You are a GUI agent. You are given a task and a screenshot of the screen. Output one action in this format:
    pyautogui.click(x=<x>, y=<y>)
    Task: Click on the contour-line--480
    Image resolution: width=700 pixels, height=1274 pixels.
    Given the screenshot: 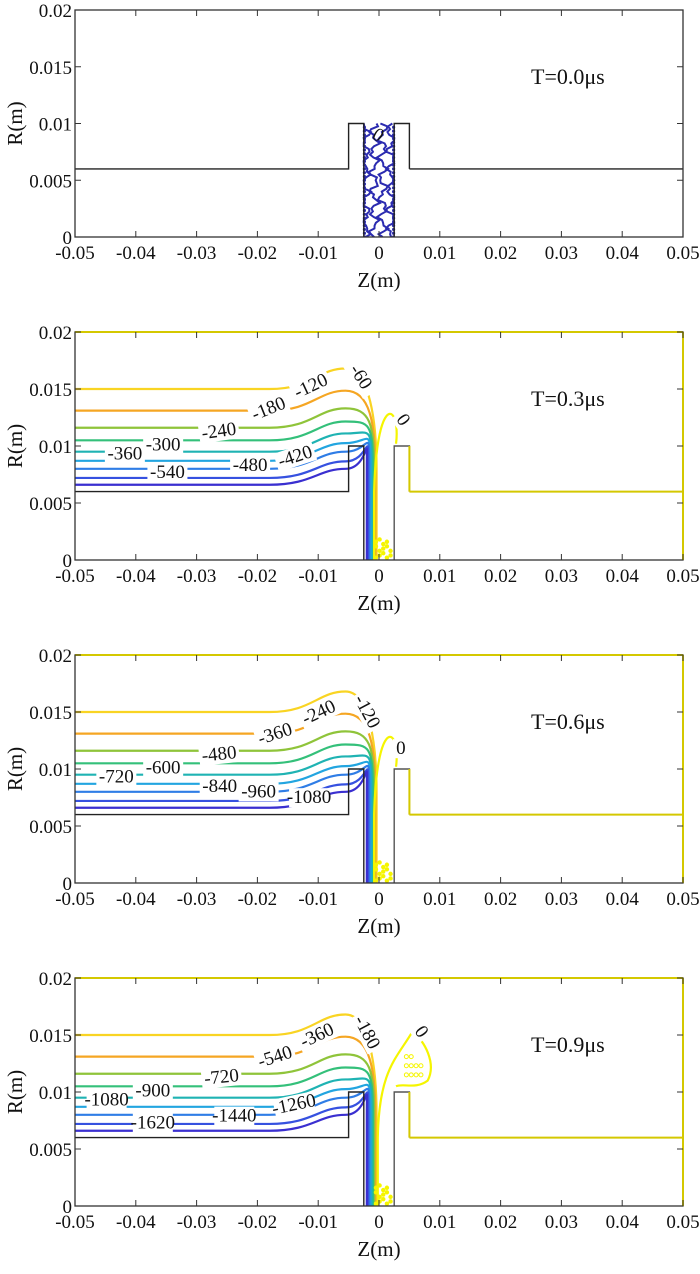 What is the action you would take?
    pyautogui.click(x=225, y=813)
    